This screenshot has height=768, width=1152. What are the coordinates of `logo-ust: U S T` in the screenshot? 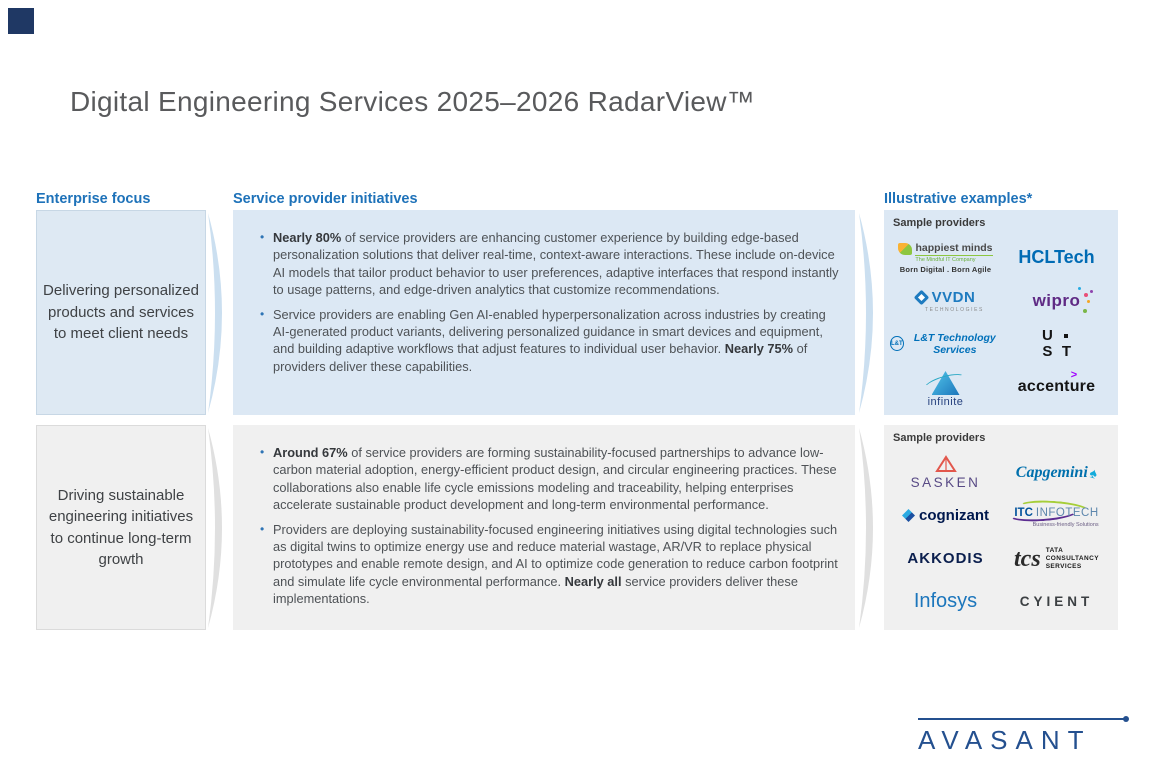 It's located at (1056, 343).